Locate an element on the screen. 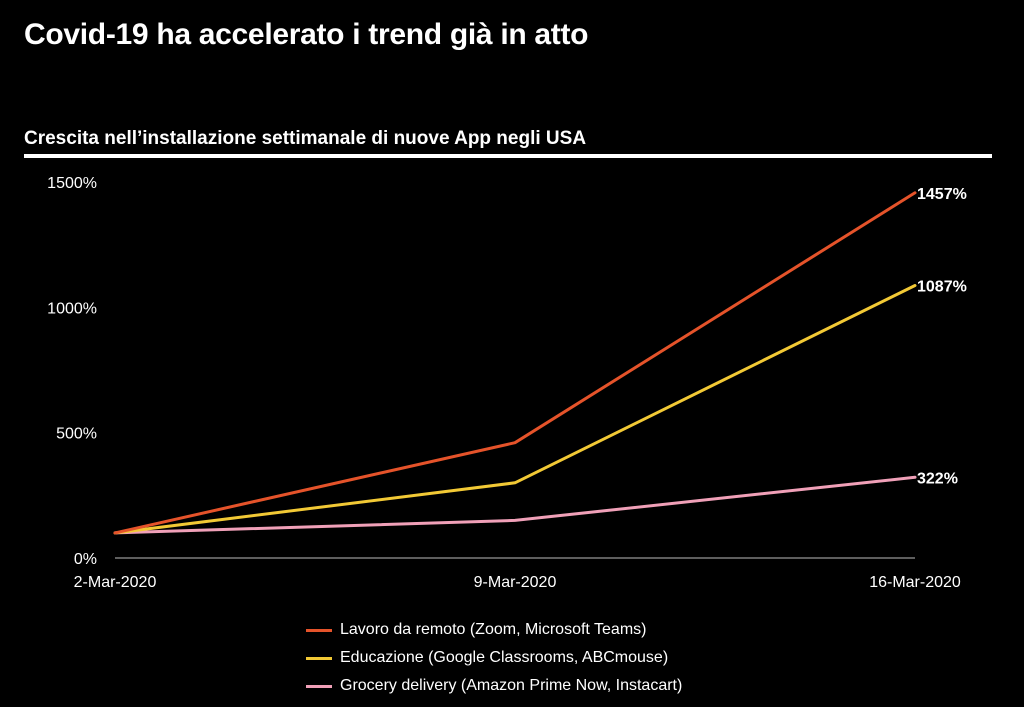 The image size is (1024, 707). x-tick-label: 16-Mar-2020 is located at coordinates (915, 582).